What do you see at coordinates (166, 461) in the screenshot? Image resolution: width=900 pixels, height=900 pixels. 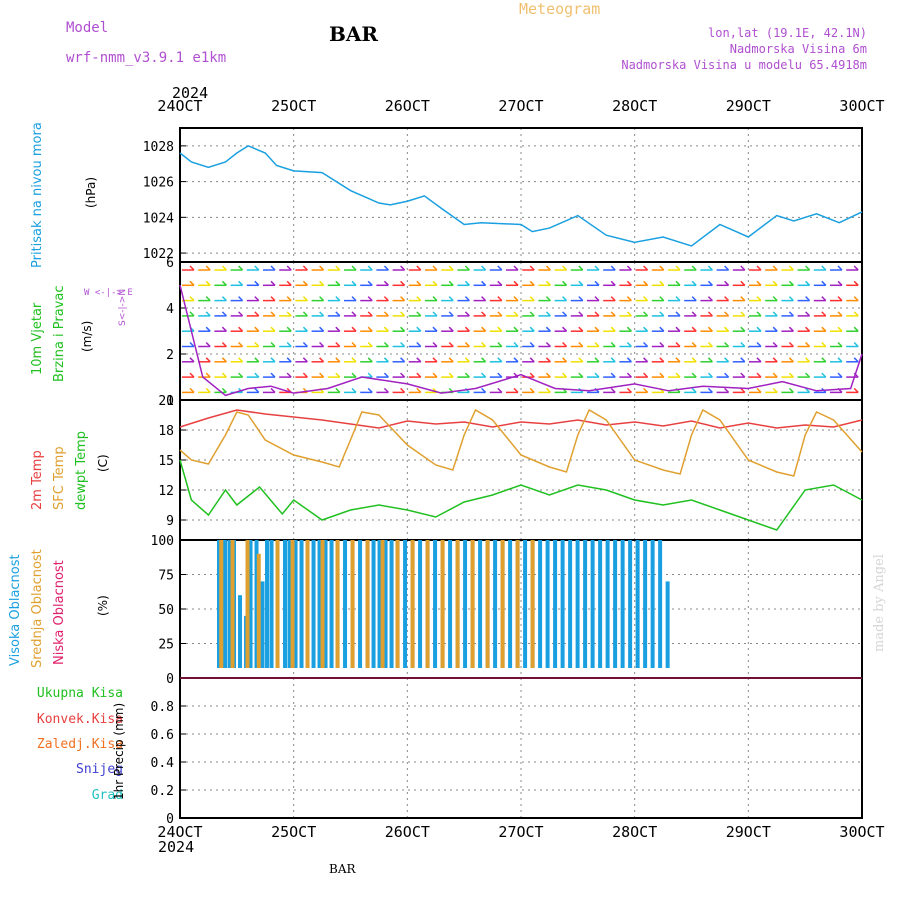 I see `y-tick-label: 15` at bounding box center [166, 461].